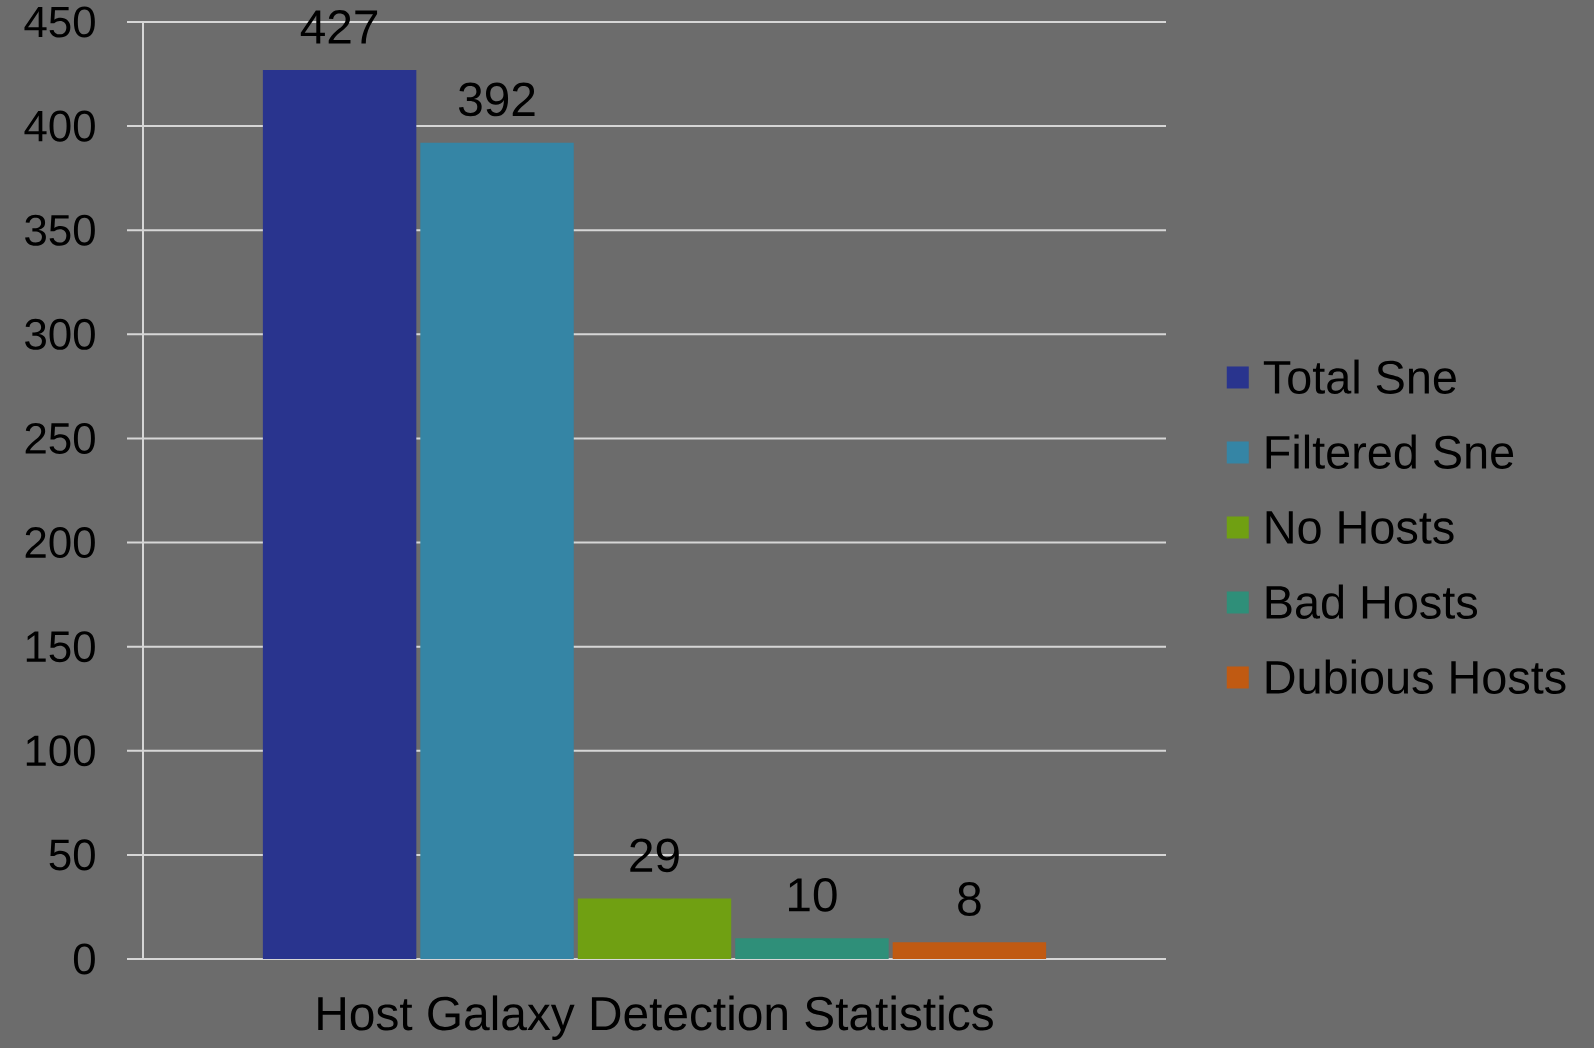 This screenshot has height=1048, width=1594. I want to click on legend-label: Bad Hosts, so click(1372, 601).